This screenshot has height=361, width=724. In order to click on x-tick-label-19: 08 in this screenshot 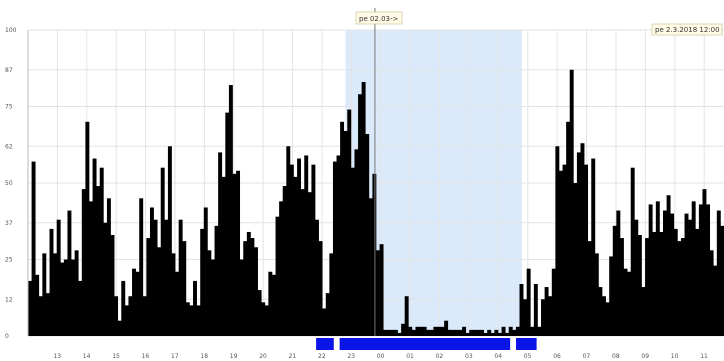, I will do `click(616, 356)`.